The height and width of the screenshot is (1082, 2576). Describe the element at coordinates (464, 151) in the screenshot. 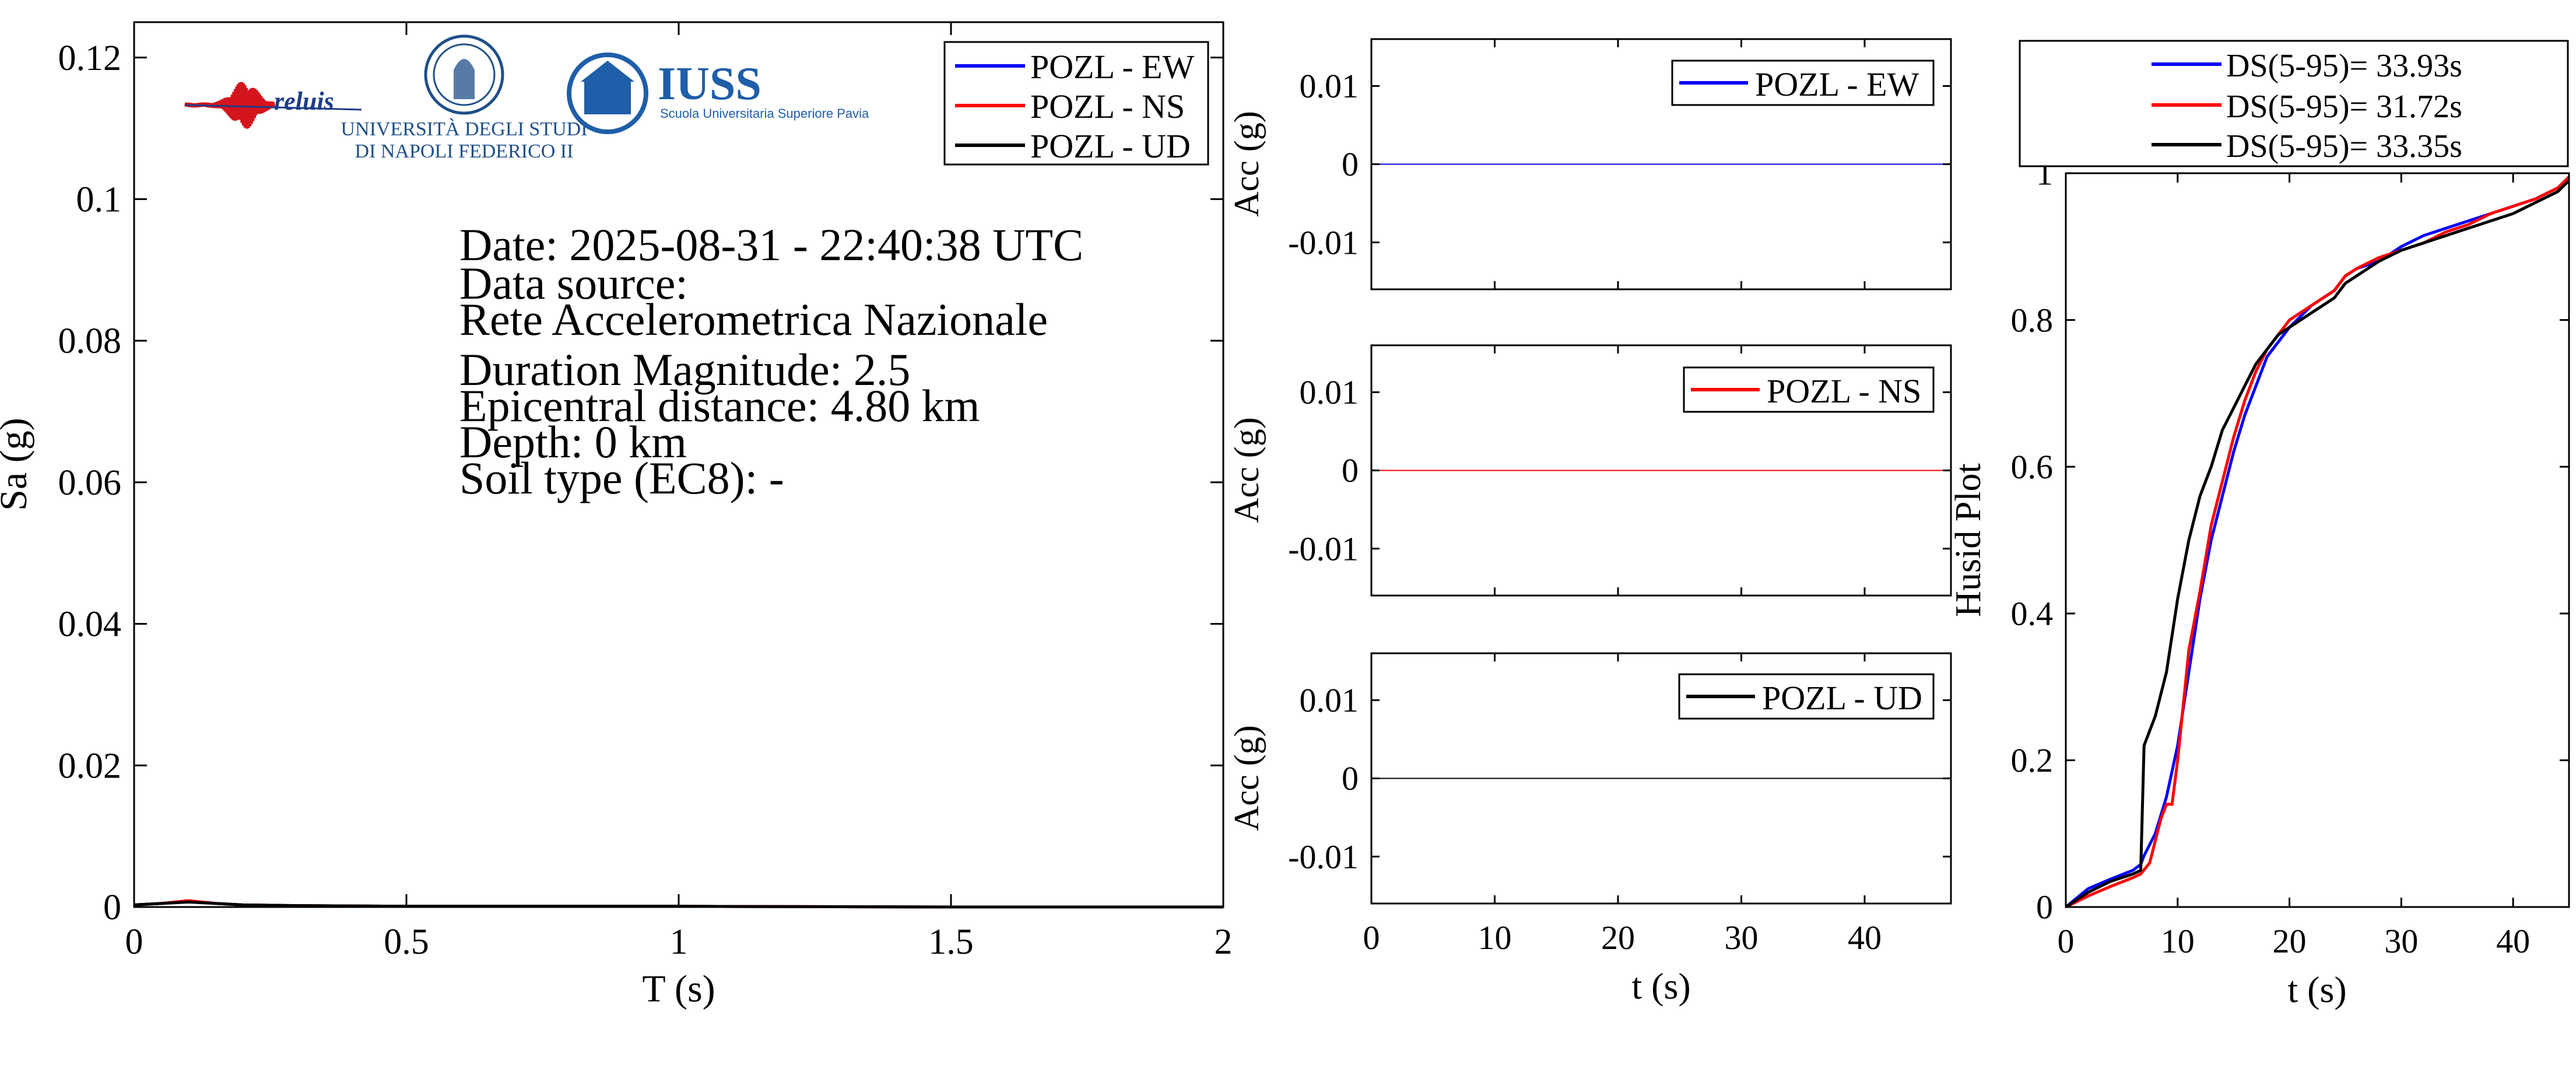

I see `unina-line2: DI NAPOLI FEDERICO II` at that location.